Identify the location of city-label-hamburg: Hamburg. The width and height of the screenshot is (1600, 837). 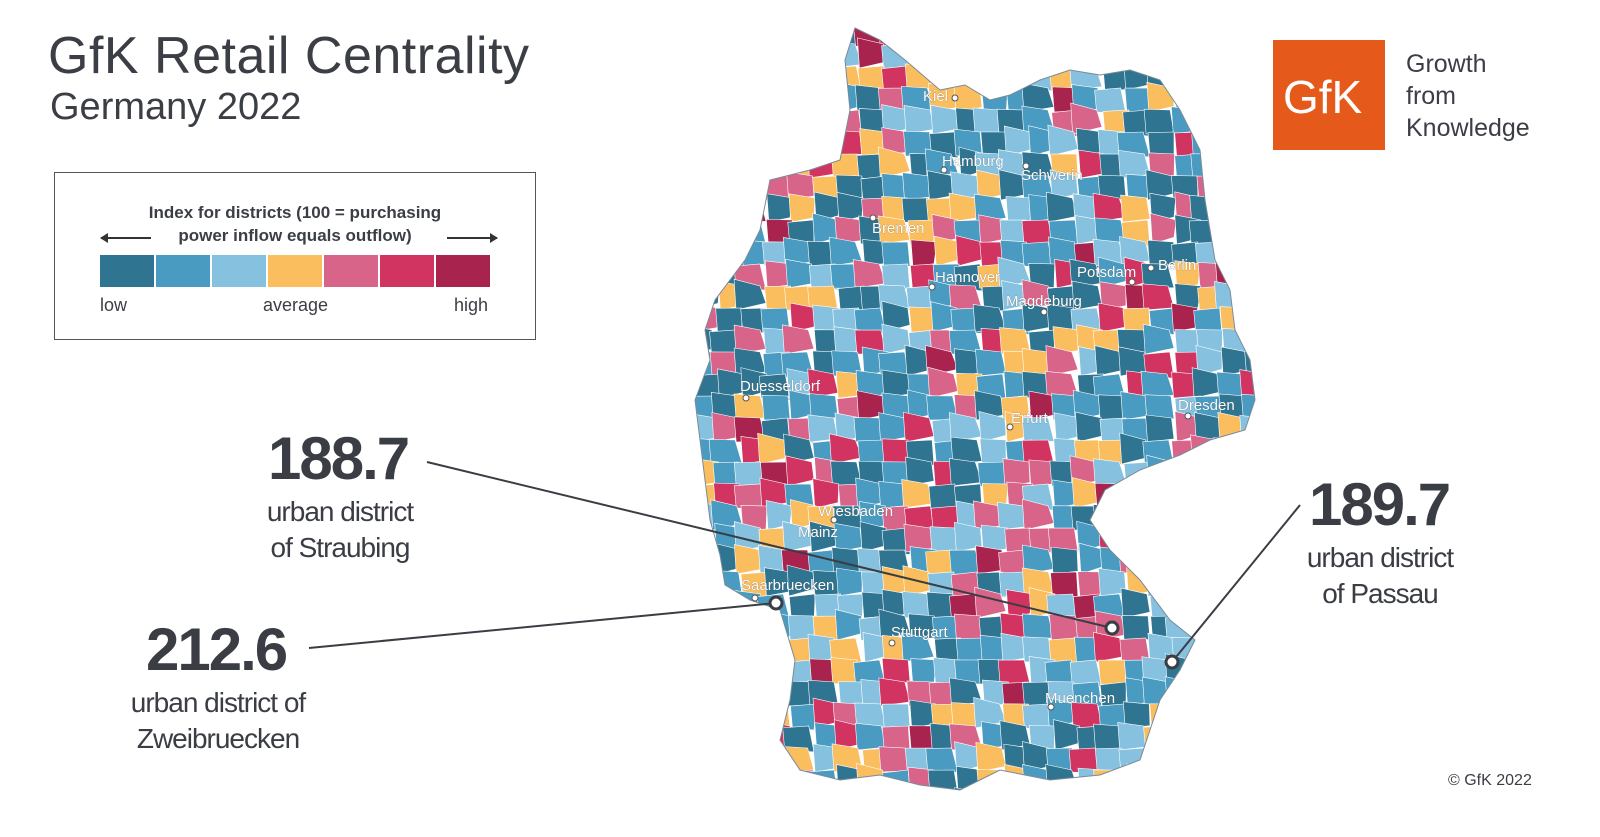
(973, 161).